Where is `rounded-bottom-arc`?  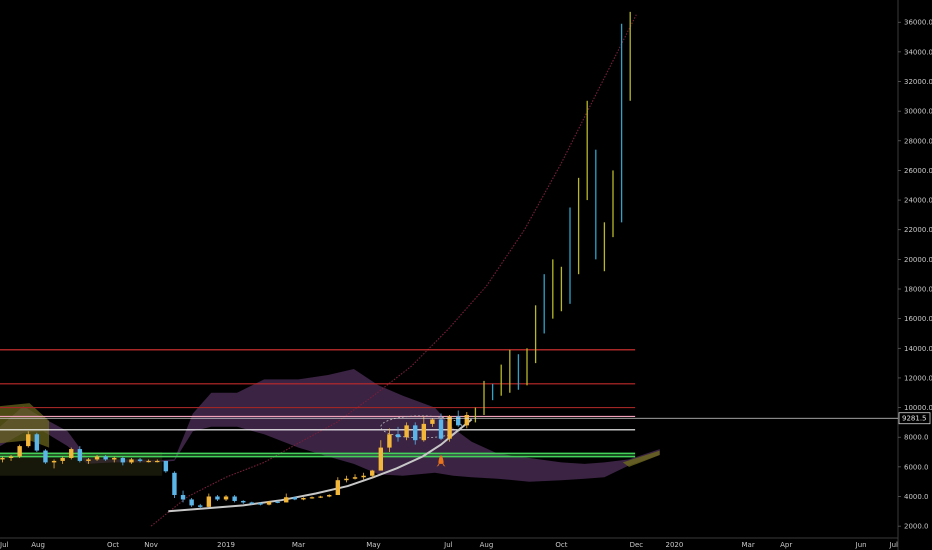
rounded-bottom-arc is located at coordinates (320, 464).